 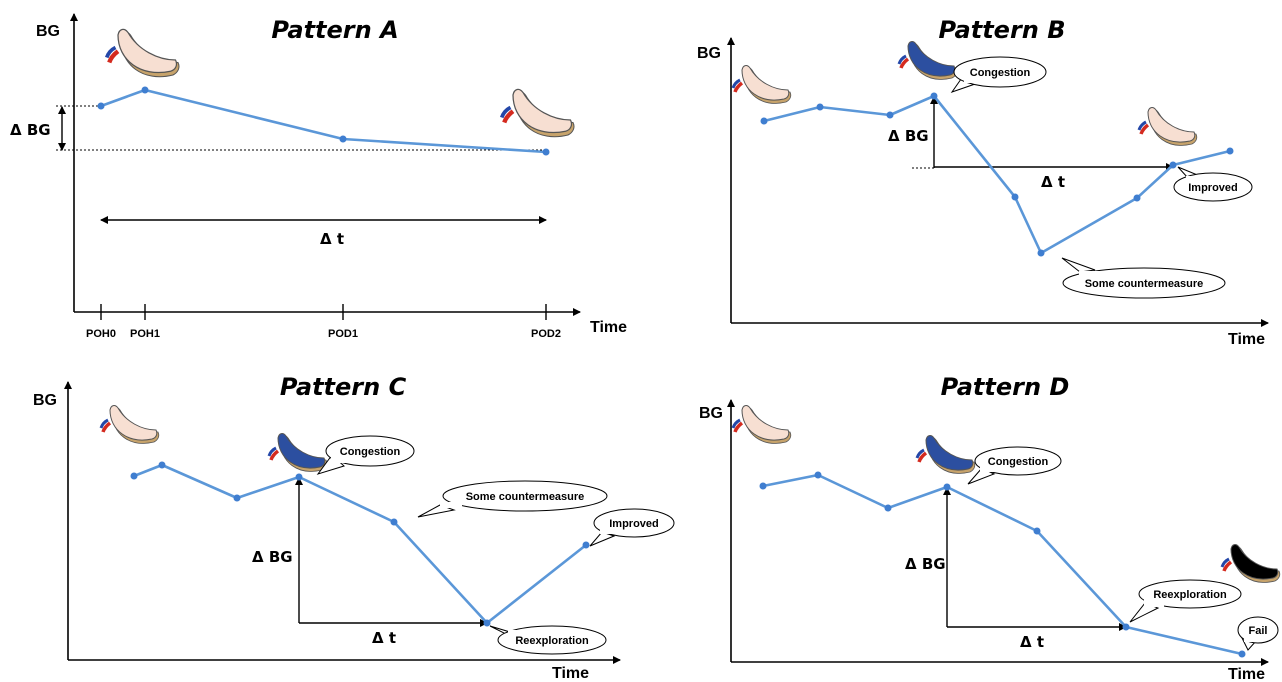 I want to click on panel-title: Pattern B, so click(x=1001, y=30).